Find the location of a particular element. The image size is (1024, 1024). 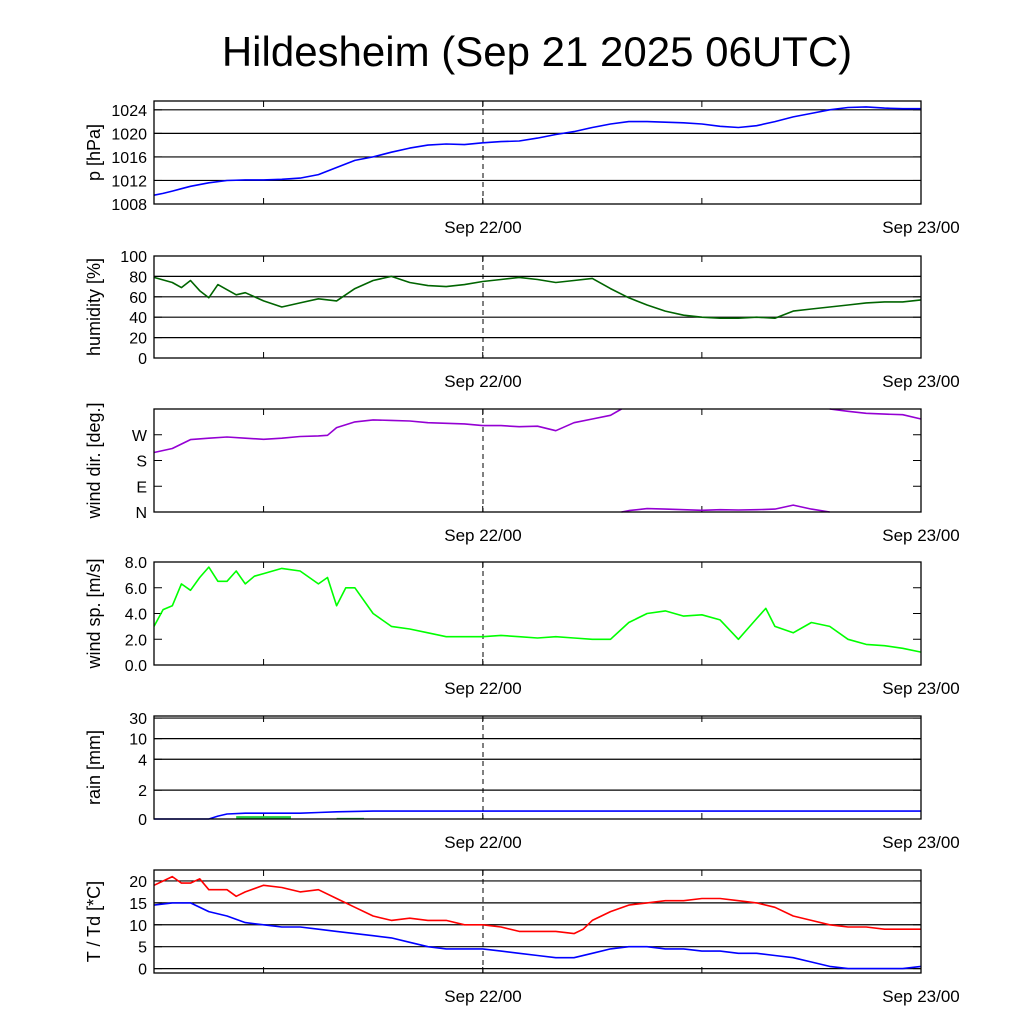

pressure-series-line is located at coordinates (537, 151).